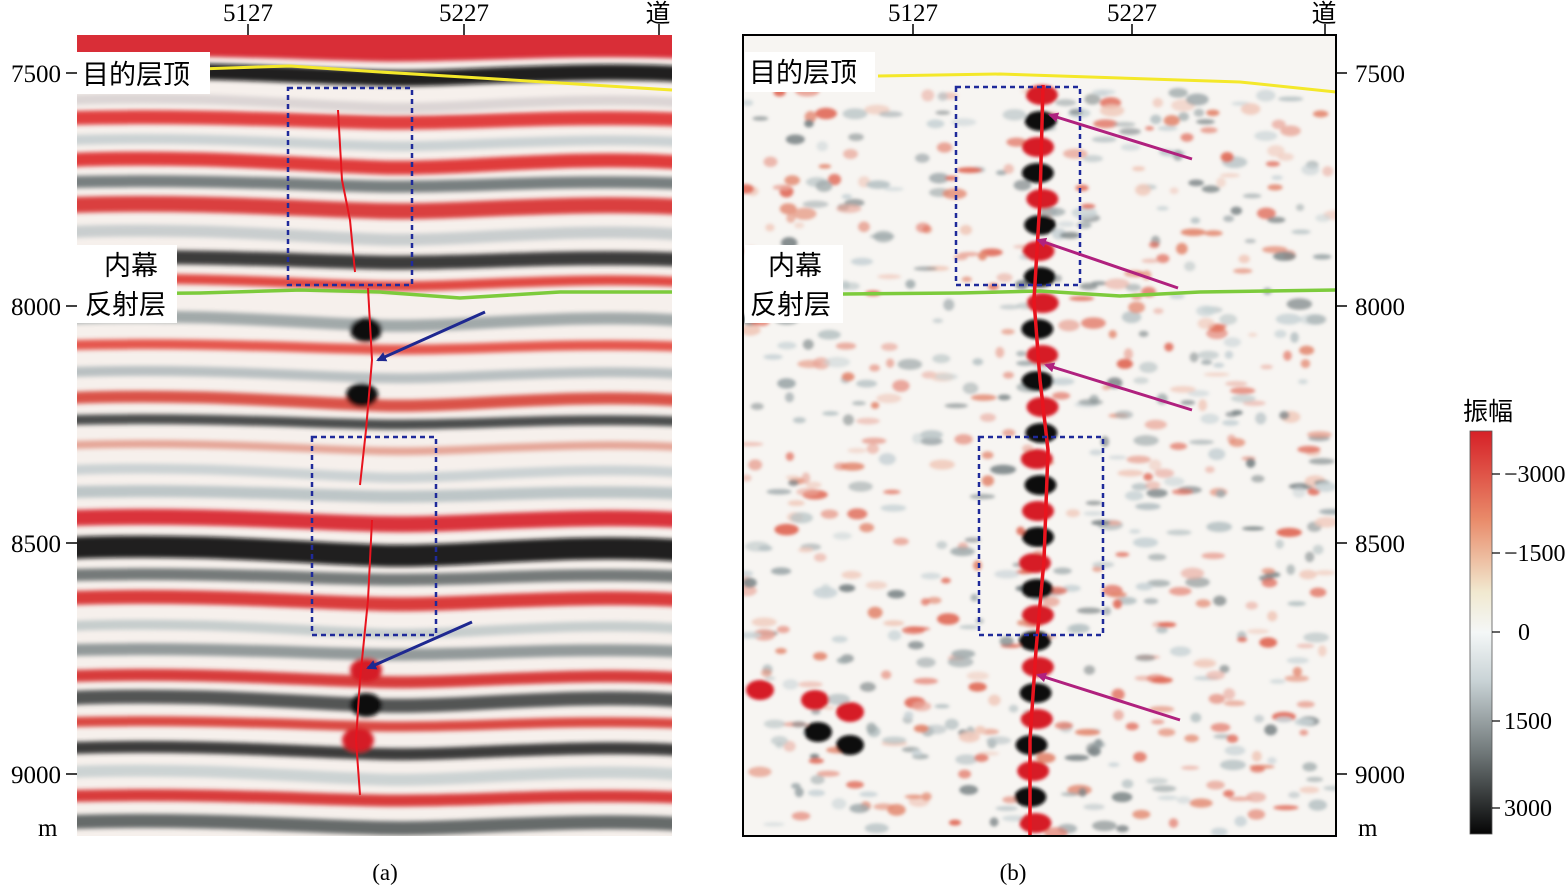  Describe the element at coordinates (36, 775) in the screenshot. I see `panel-a-ytick-label-4: 9000` at that location.